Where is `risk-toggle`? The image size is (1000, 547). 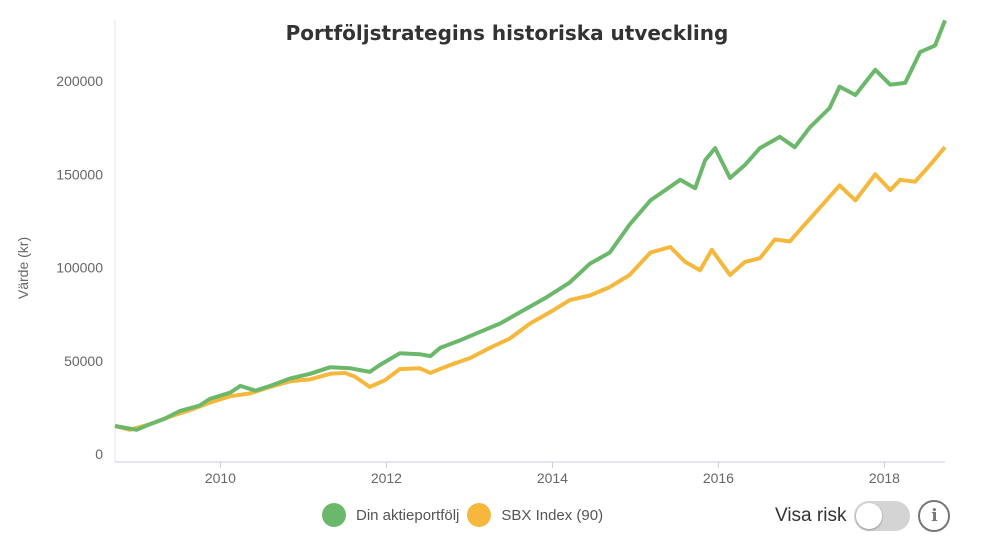
risk-toggle is located at coordinates (882, 516).